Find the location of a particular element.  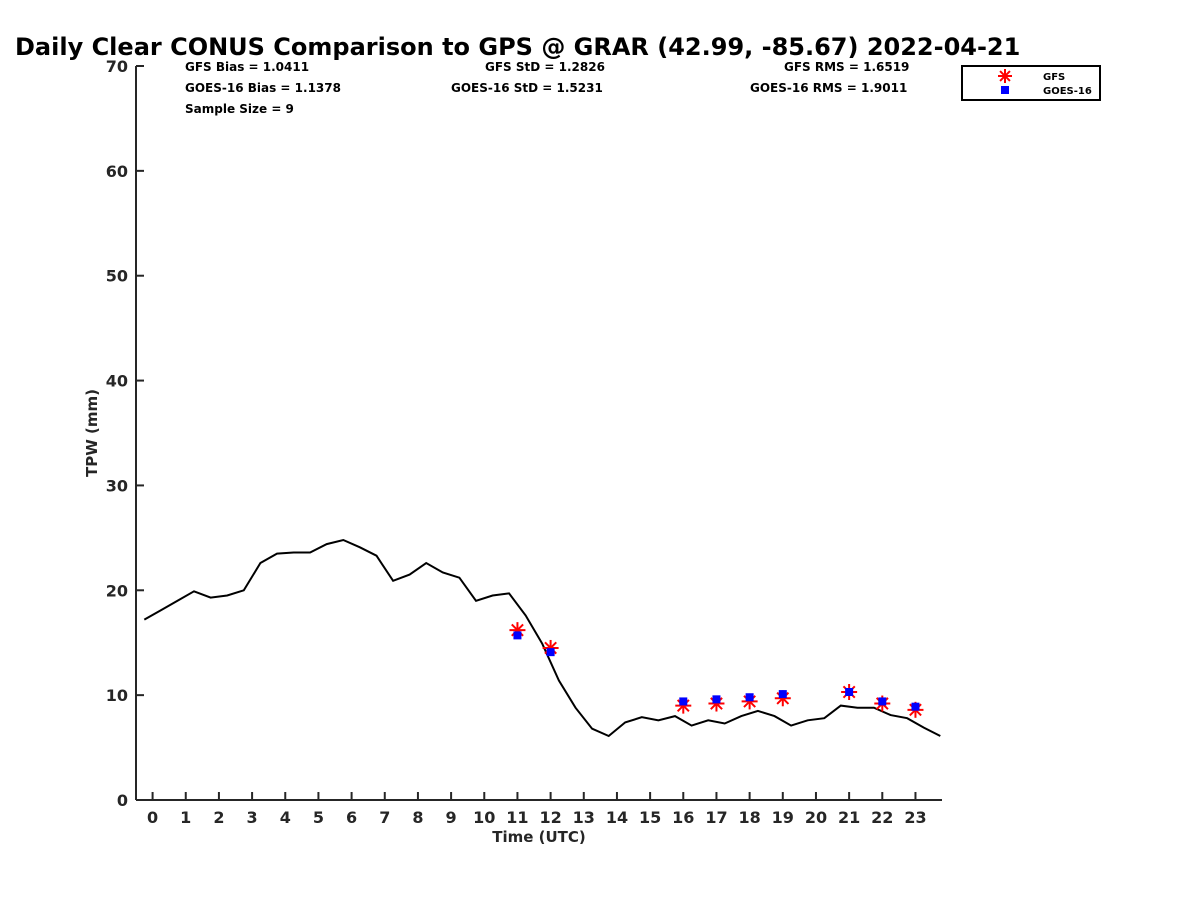

x-tick-label: 0 is located at coordinates (152, 817).